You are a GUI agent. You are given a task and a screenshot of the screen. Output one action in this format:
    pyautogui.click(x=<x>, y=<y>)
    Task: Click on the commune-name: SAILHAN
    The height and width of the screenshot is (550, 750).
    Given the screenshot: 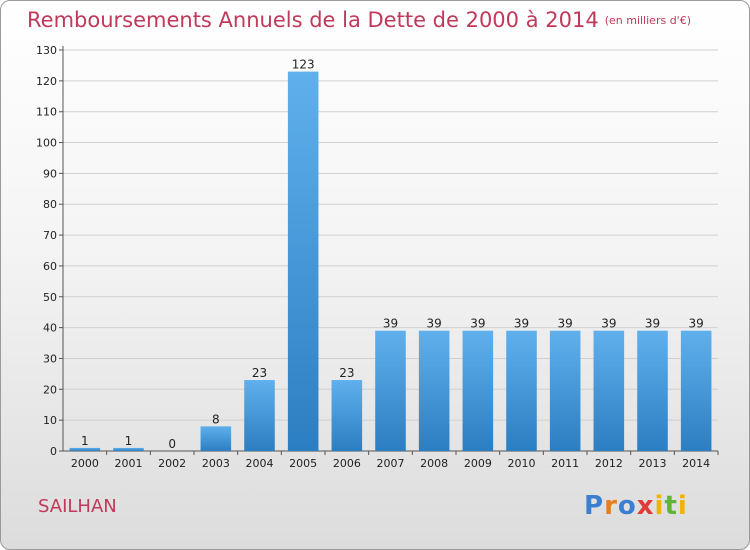 What is the action you would take?
    pyautogui.click(x=77, y=506)
    